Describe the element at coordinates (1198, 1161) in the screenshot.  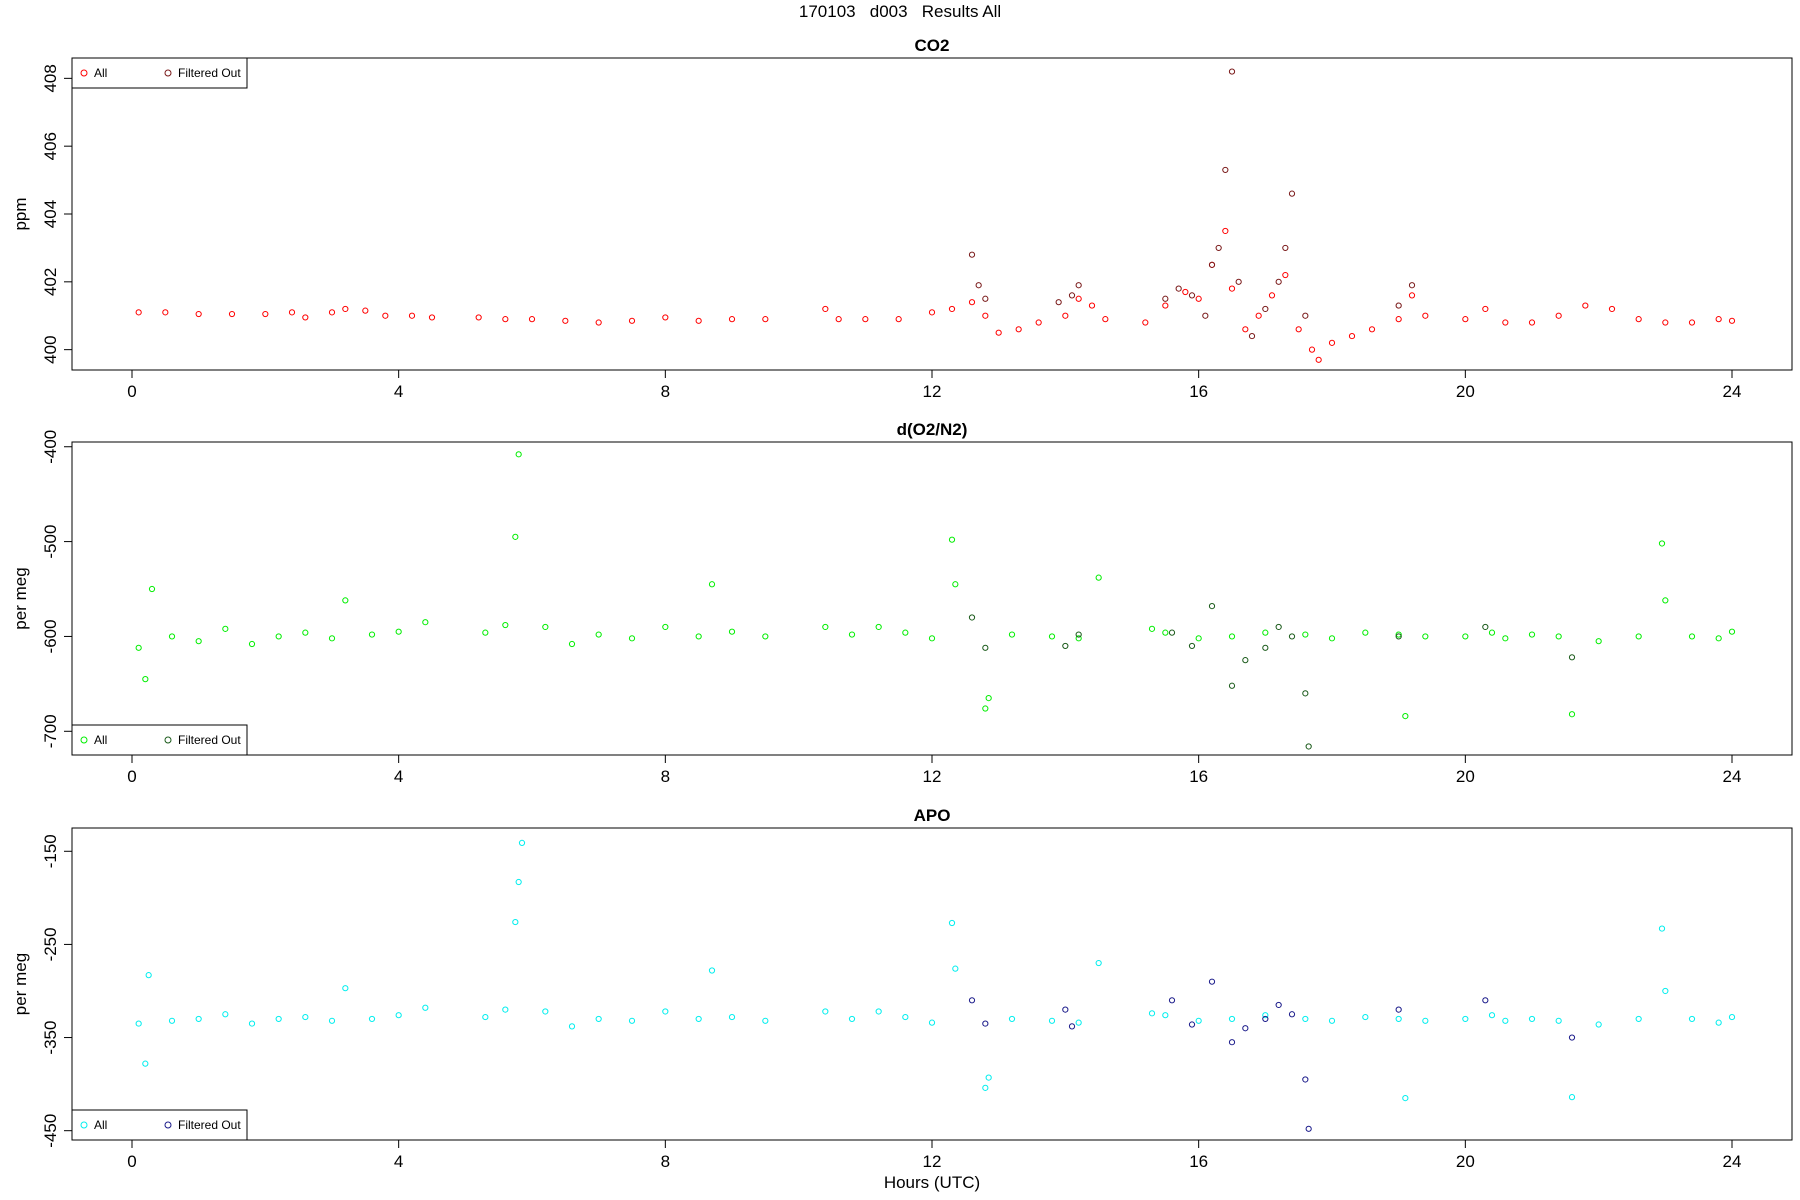
I see `x-tick-label: 16` at that location.